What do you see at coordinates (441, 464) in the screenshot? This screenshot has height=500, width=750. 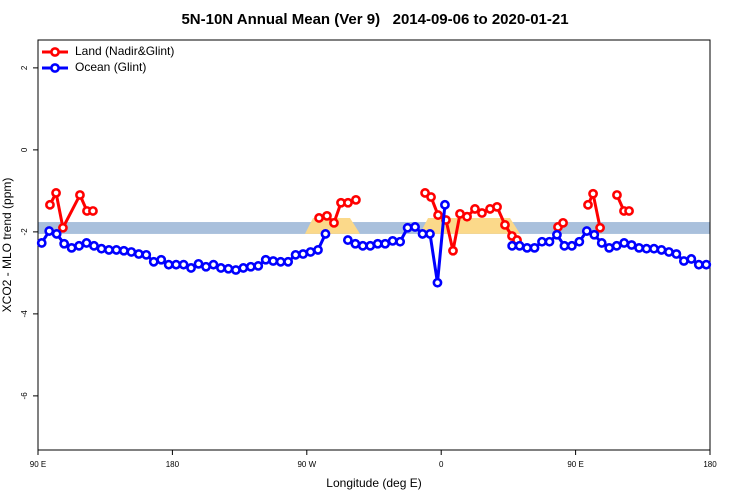 I see `x-tick-label: 0` at bounding box center [441, 464].